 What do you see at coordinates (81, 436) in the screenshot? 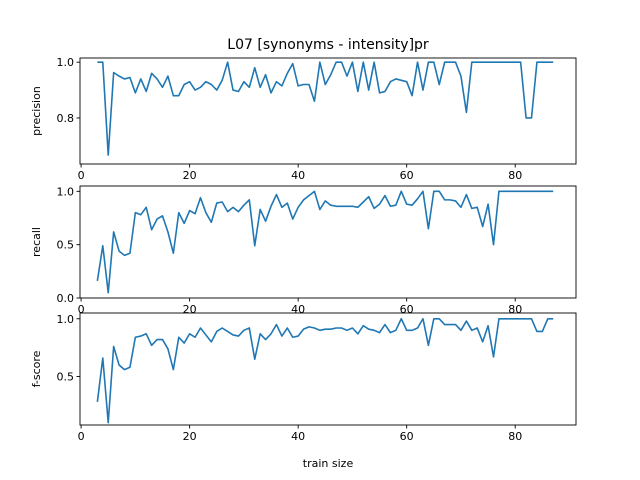
I see `f-score-x-tick-label: 0` at bounding box center [81, 436].